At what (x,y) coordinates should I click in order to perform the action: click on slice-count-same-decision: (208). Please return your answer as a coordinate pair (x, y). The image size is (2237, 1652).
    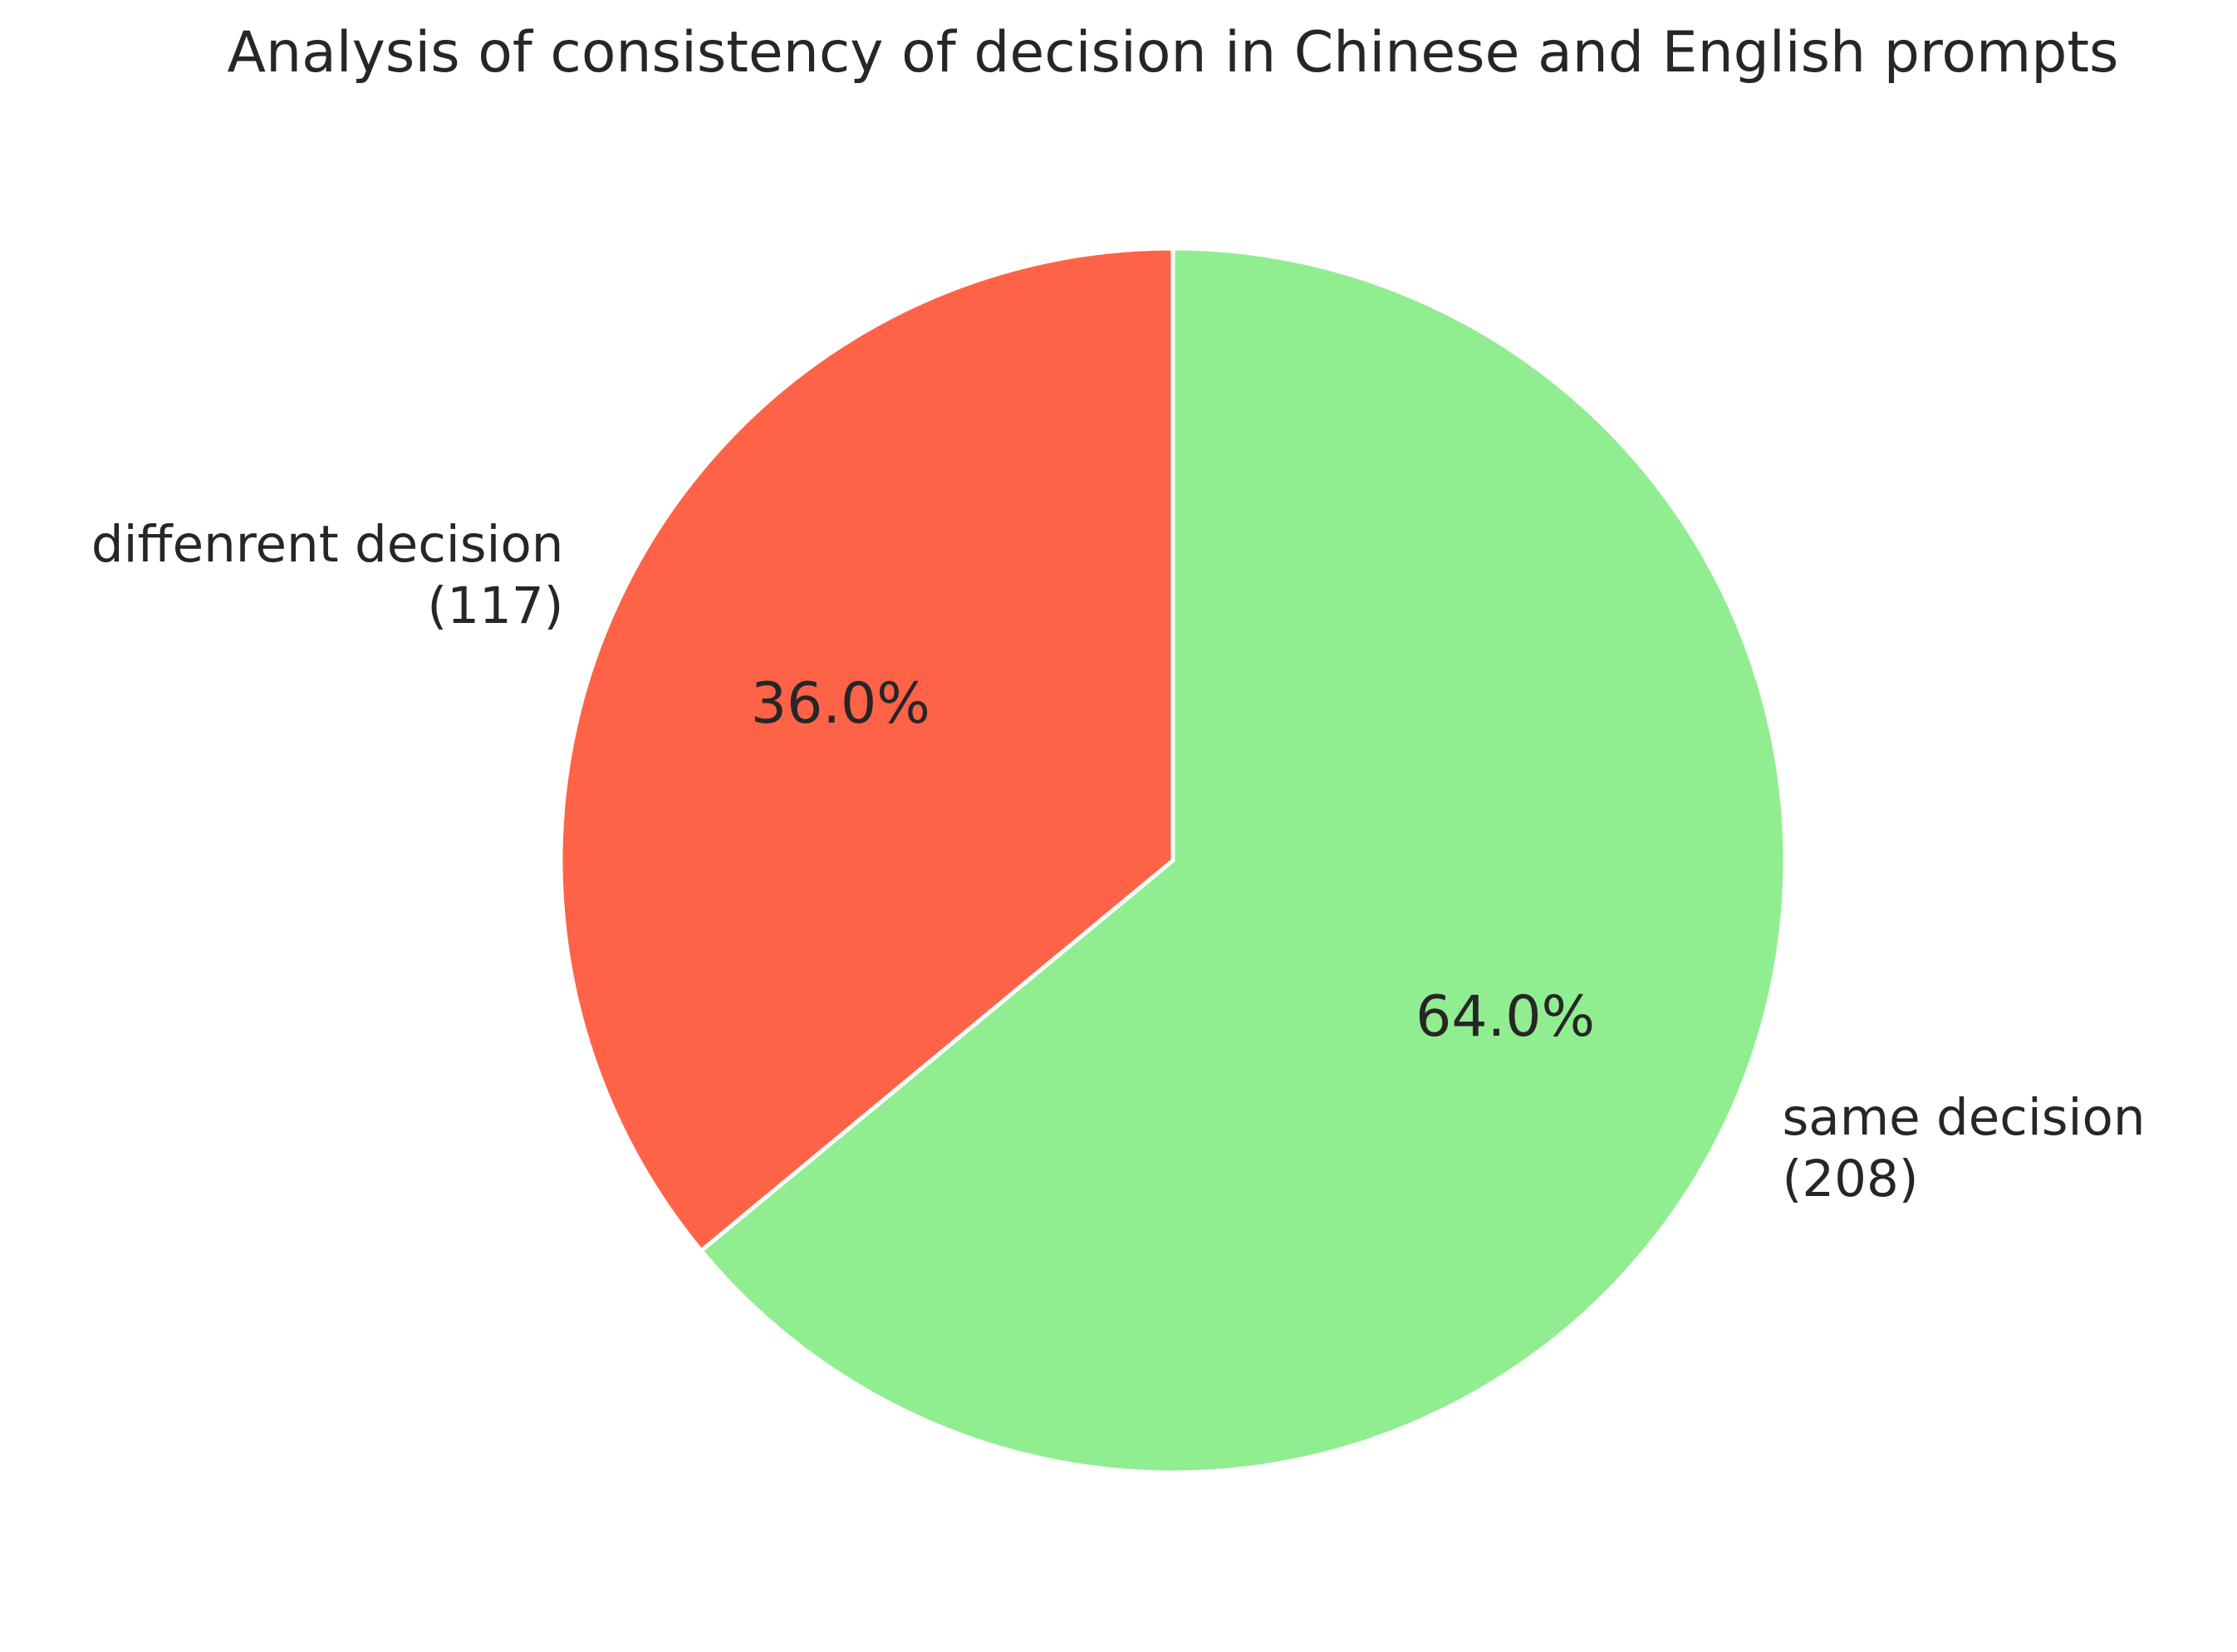
    Looking at the image, I should click on (1851, 1179).